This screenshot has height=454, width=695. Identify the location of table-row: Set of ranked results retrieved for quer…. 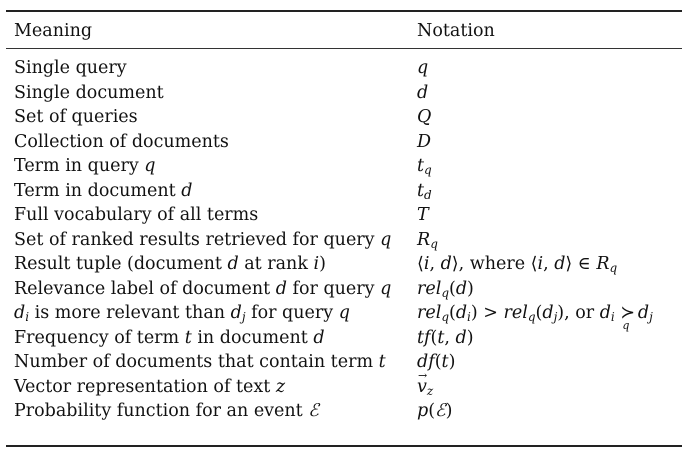
(344, 242).